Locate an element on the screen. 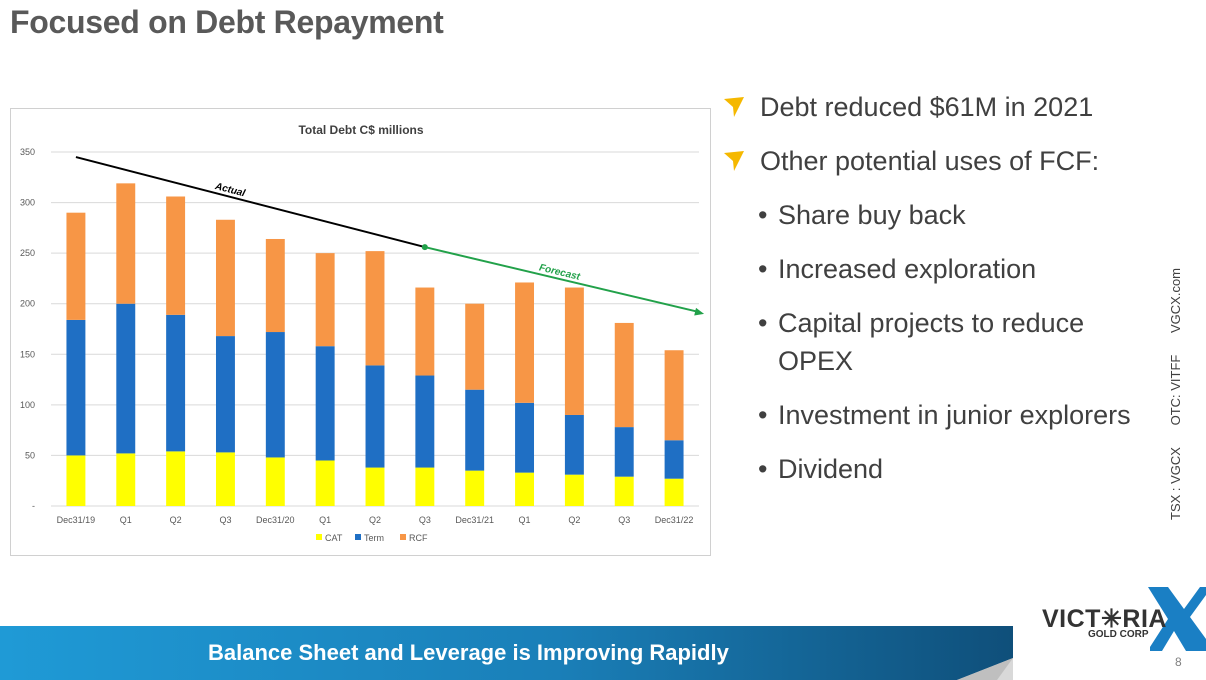 The height and width of the screenshot is (680, 1206). sub-bullet-text: Investment in junior explorers is located at coordinates (954, 415).